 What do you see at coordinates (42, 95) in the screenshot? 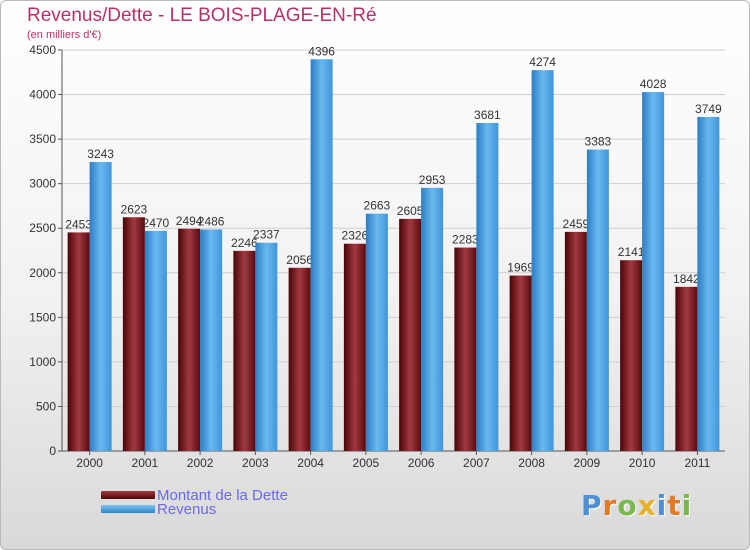
I see `y-tick-label: 4000` at bounding box center [42, 95].